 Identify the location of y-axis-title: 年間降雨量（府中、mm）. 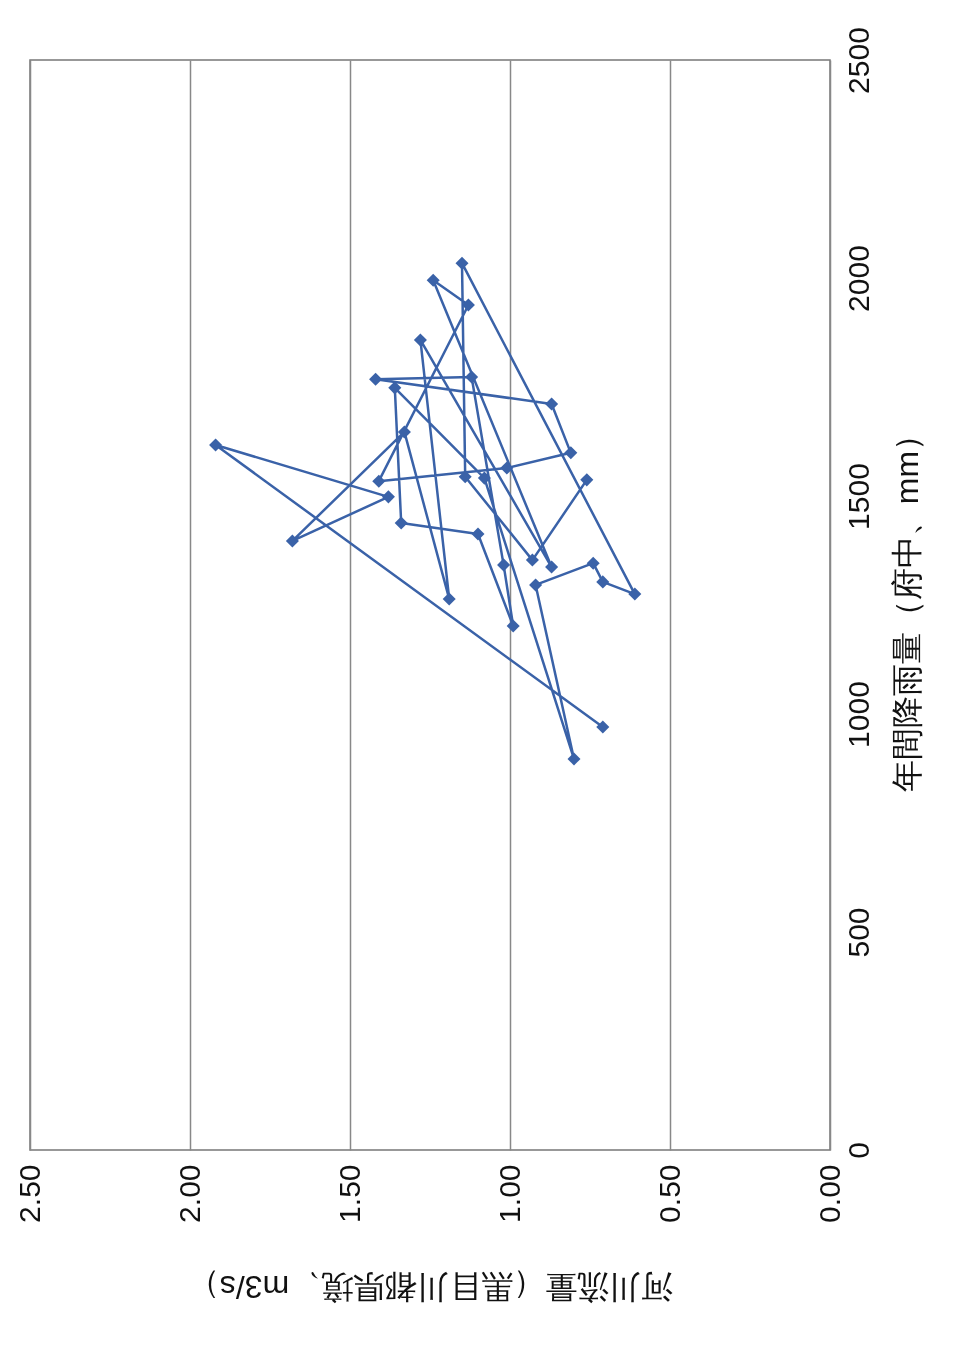
(906, 605).